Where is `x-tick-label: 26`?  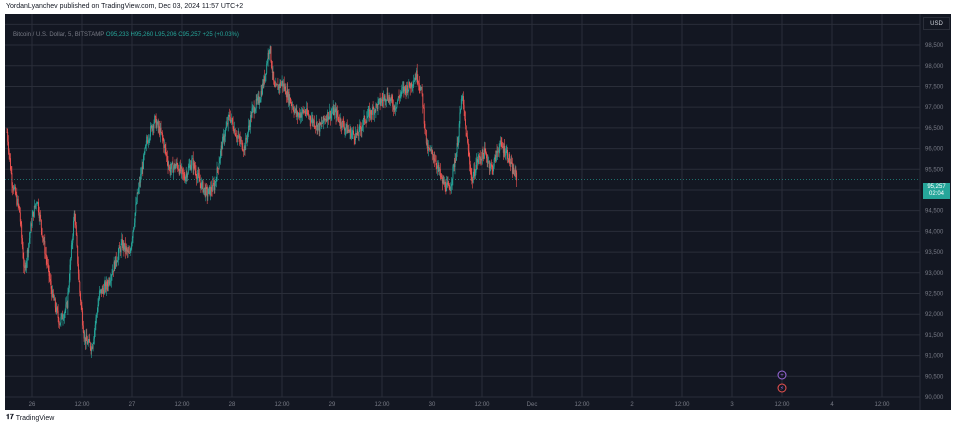 x-tick-label: 26 is located at coordinates (32, 405).